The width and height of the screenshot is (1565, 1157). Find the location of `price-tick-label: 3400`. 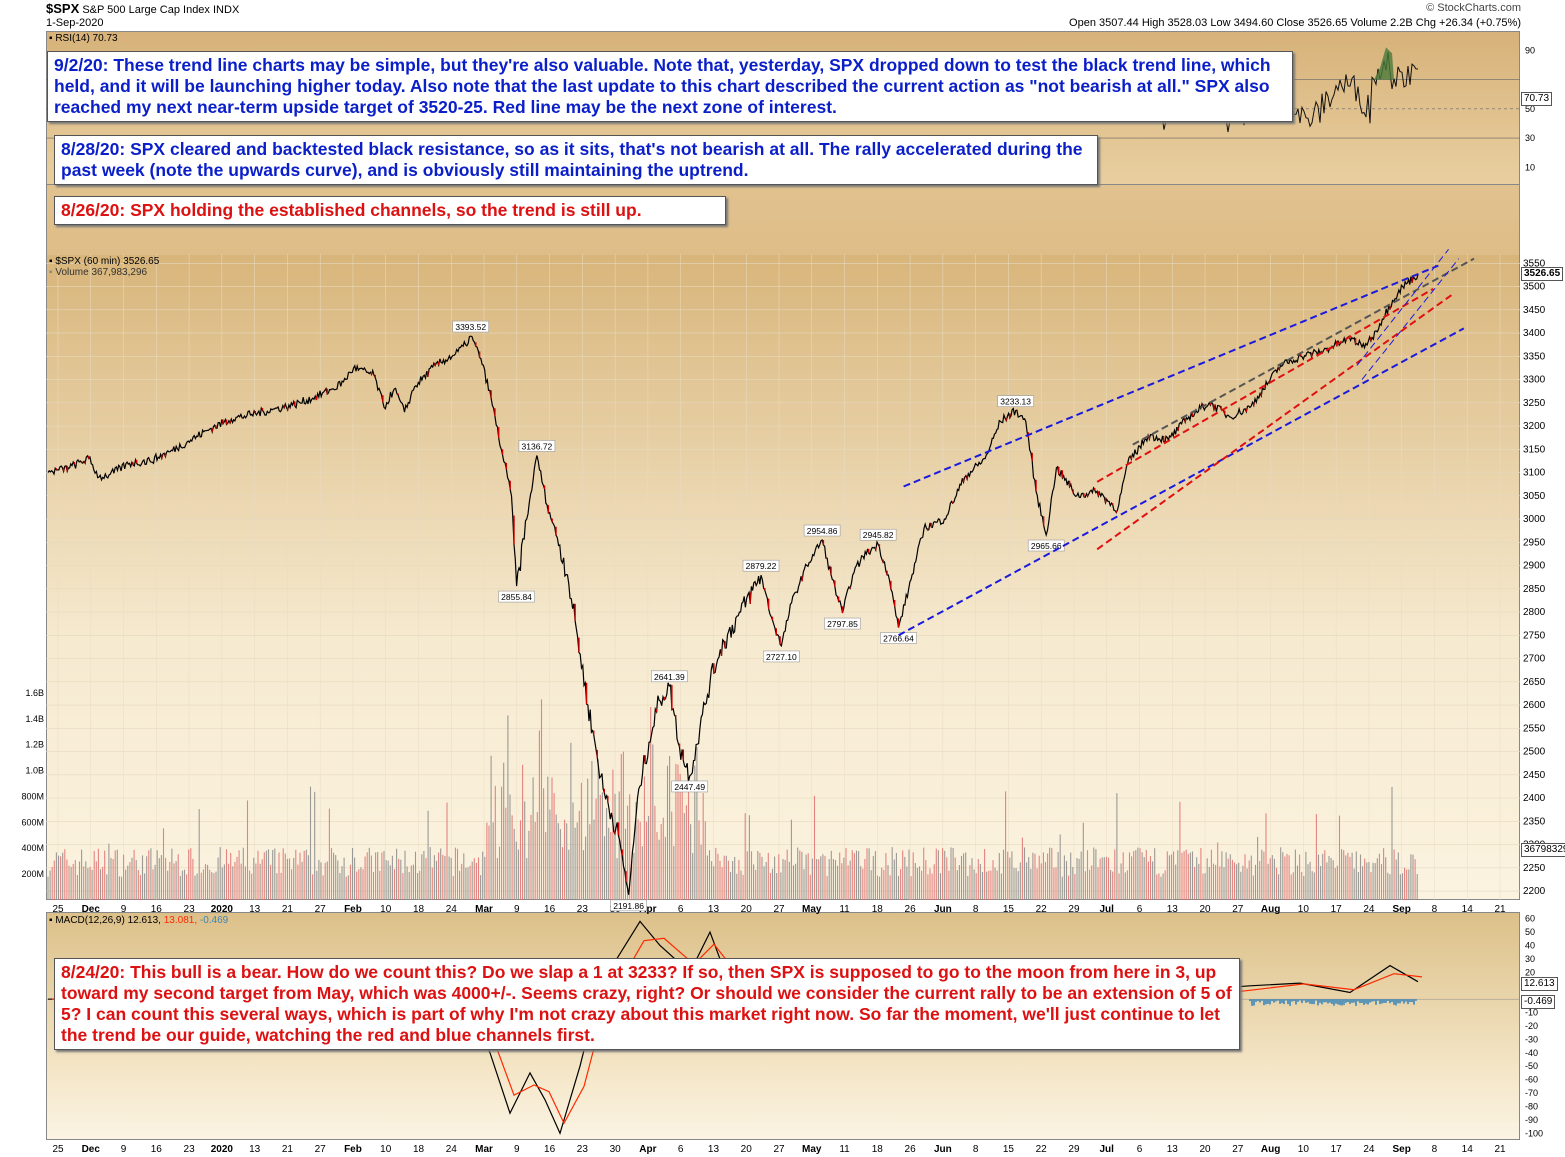

price-tick-label: 3400 is located at coordinates (1534, 333).